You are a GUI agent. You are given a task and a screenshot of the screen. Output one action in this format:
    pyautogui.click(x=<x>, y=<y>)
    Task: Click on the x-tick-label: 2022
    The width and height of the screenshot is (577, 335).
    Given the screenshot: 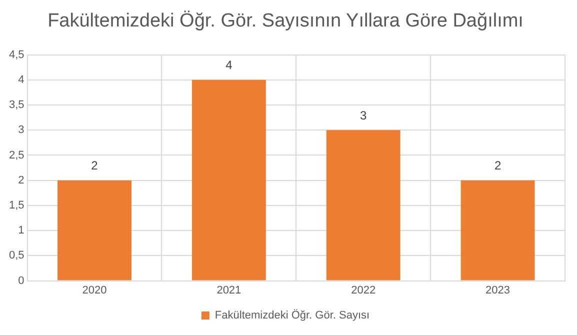 What is the action you would take?
    pyautogui.click(x=363, y=290)
    